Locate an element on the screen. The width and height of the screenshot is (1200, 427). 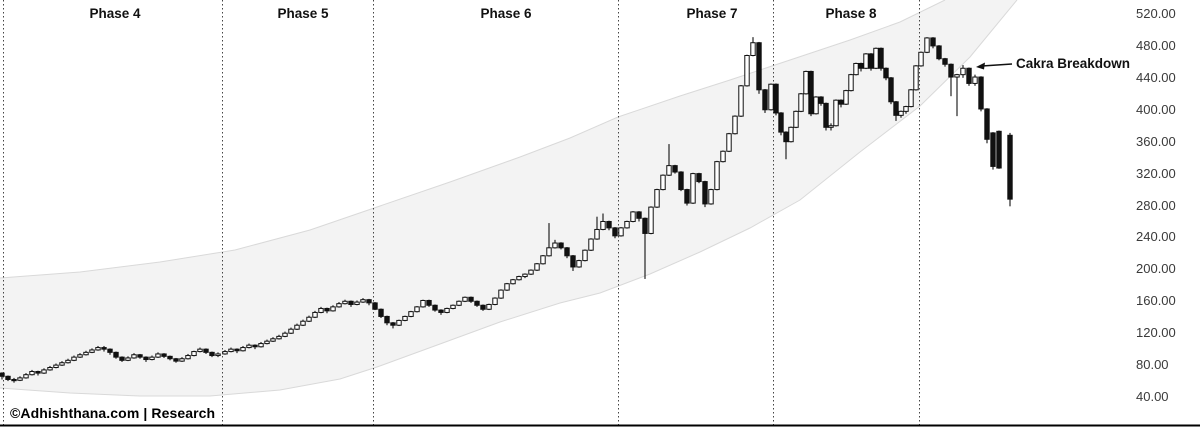
y-axis-tick-label: 160.00 is located at coordinates (1156, 301).